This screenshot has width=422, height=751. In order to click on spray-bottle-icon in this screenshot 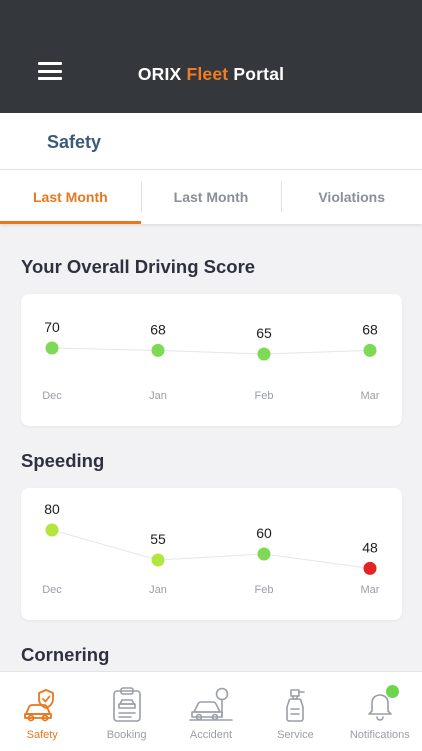, I will do `click(295, 705)`.